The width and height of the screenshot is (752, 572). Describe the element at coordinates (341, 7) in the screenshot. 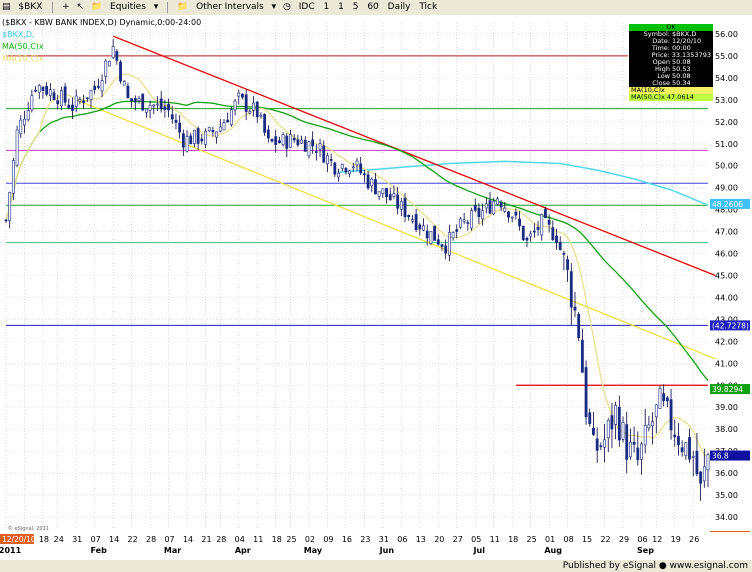

I see `interval-1b-button: 1` at that location.